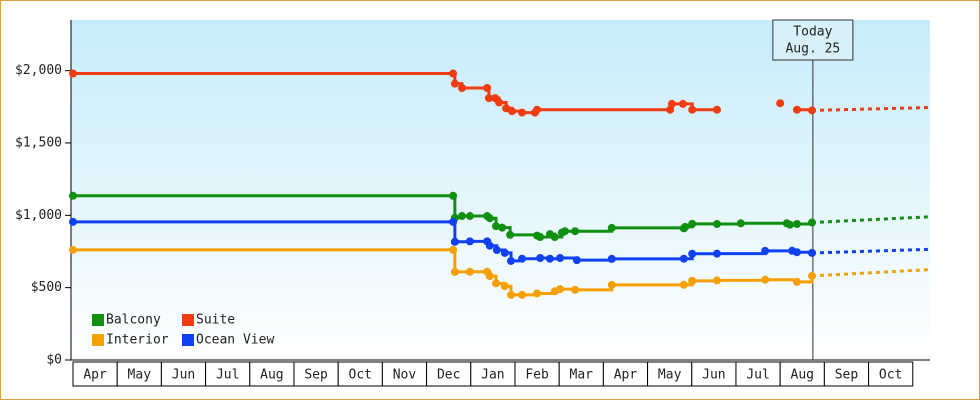 The width and height of the screenshot is (980, 404). What do you see at coordinates (235, 340) in the screenshot?
I see `legend-label: Ocean View` at bounding box center [235, 340].